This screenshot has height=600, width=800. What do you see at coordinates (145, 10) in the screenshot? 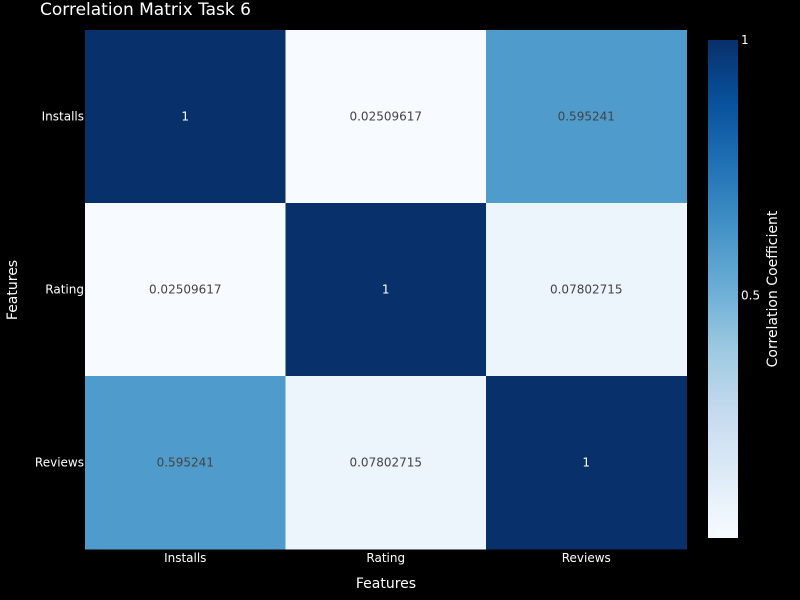
I see `chart-title: Correlation Matrix Task 6` at bounding box center [145, 10].